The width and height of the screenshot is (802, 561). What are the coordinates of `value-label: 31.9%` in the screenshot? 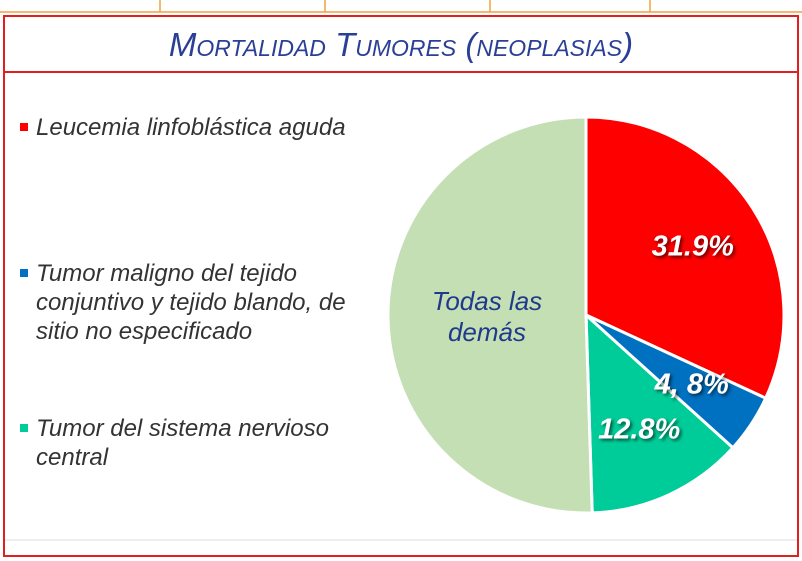 It's located at (692, 246).